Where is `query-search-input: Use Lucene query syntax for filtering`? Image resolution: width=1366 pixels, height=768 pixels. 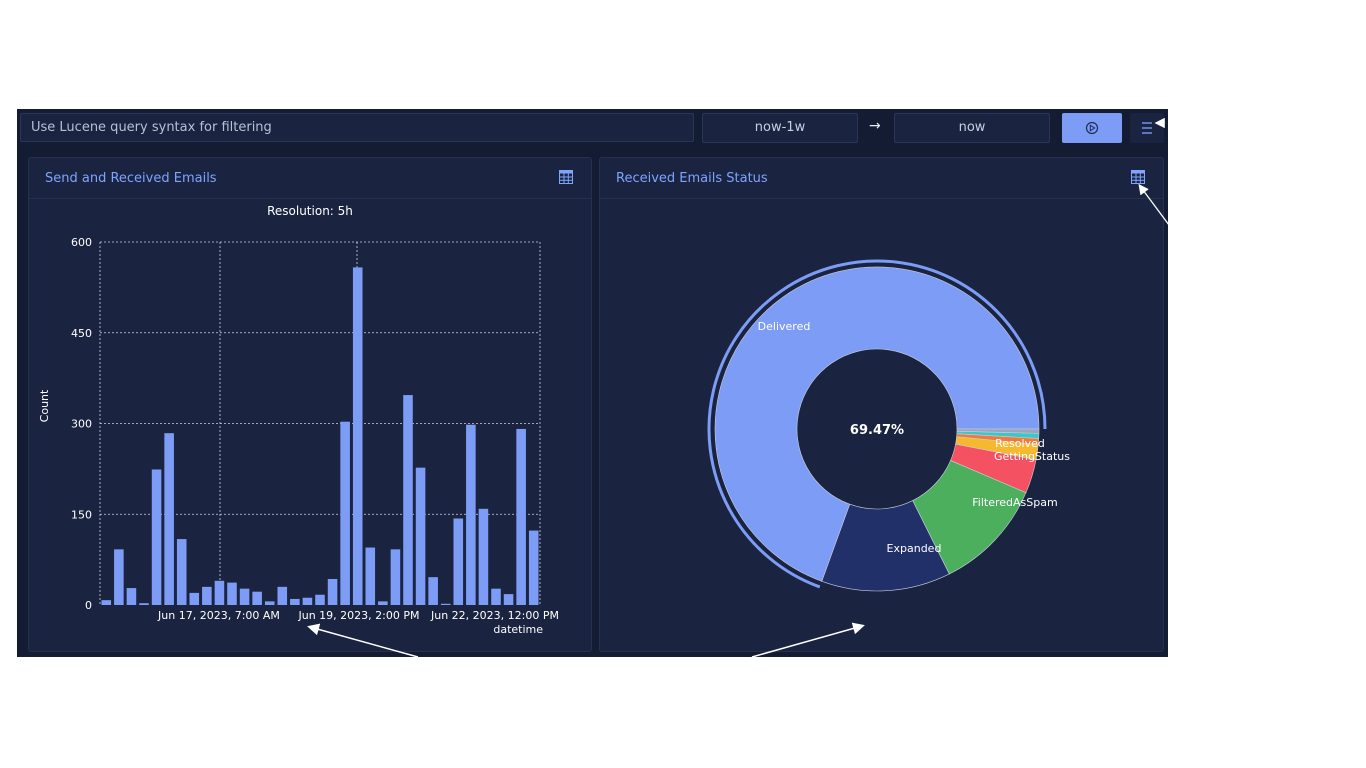 query-search-input: Use Lucene query syntax for filtering is located at coordinates (357, 127).